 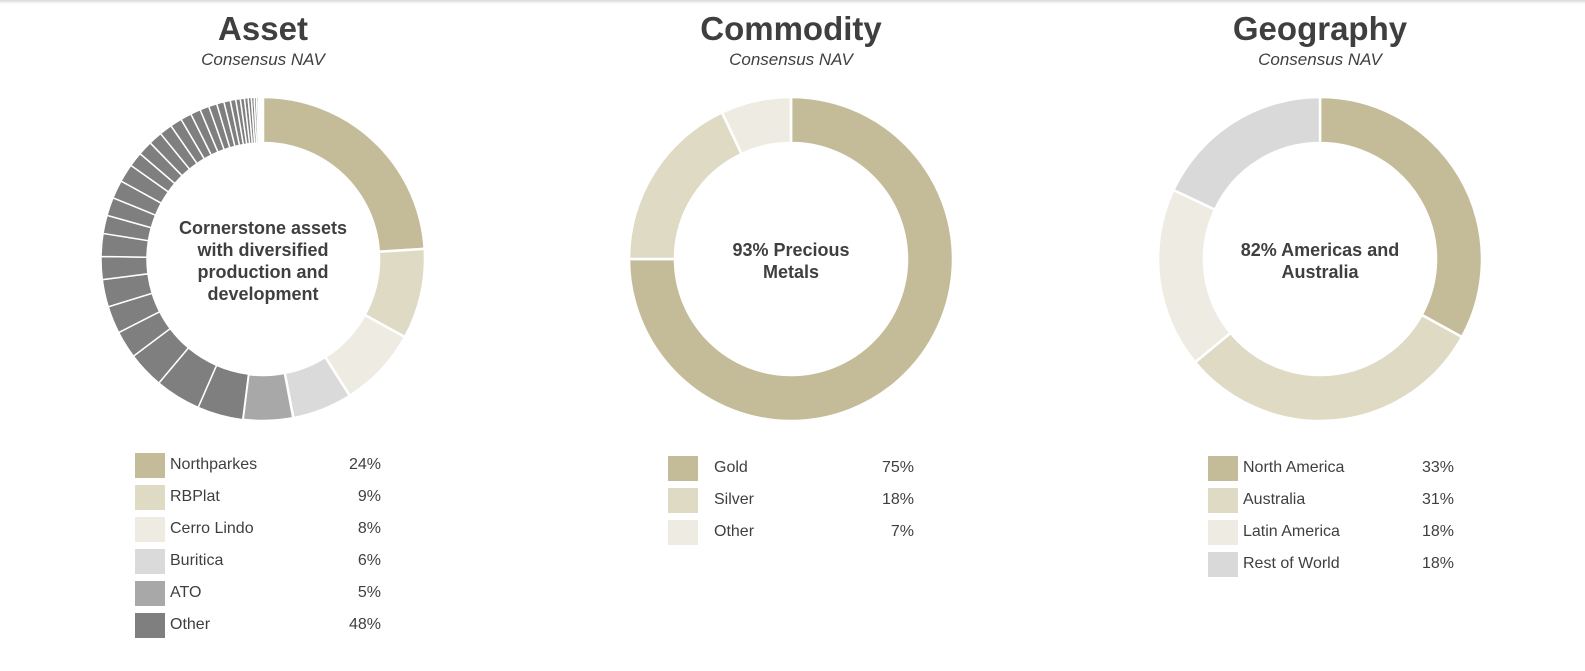 I want to click on legend-item-silver: Silver 18%, so click(x=791, y=504).